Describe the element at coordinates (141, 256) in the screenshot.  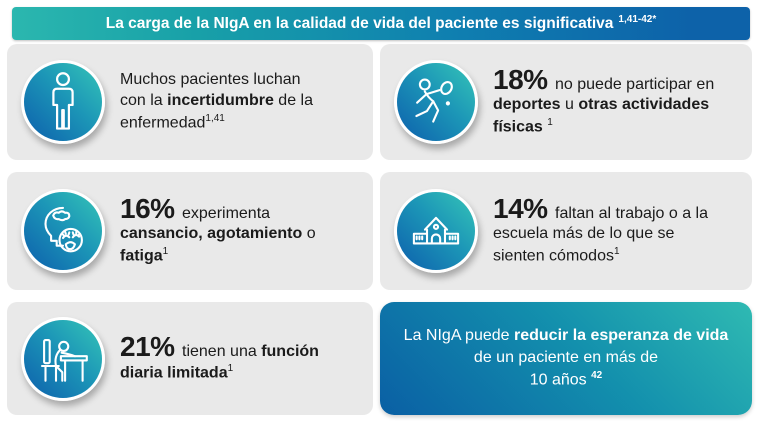
I see `text-segment-bold: fatiga` at that location.